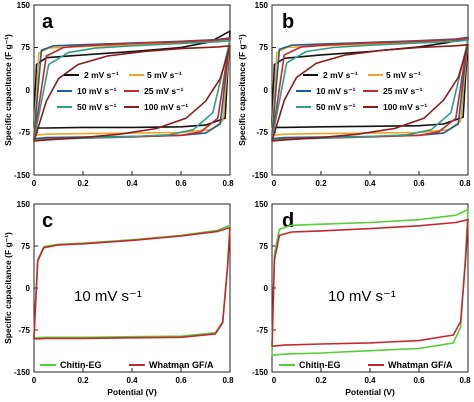 The image size is (474, 402). What do you see at coordinates (48, 22) in the screenshot?
I see `panel-label: a` at bounding box center [48, 22].